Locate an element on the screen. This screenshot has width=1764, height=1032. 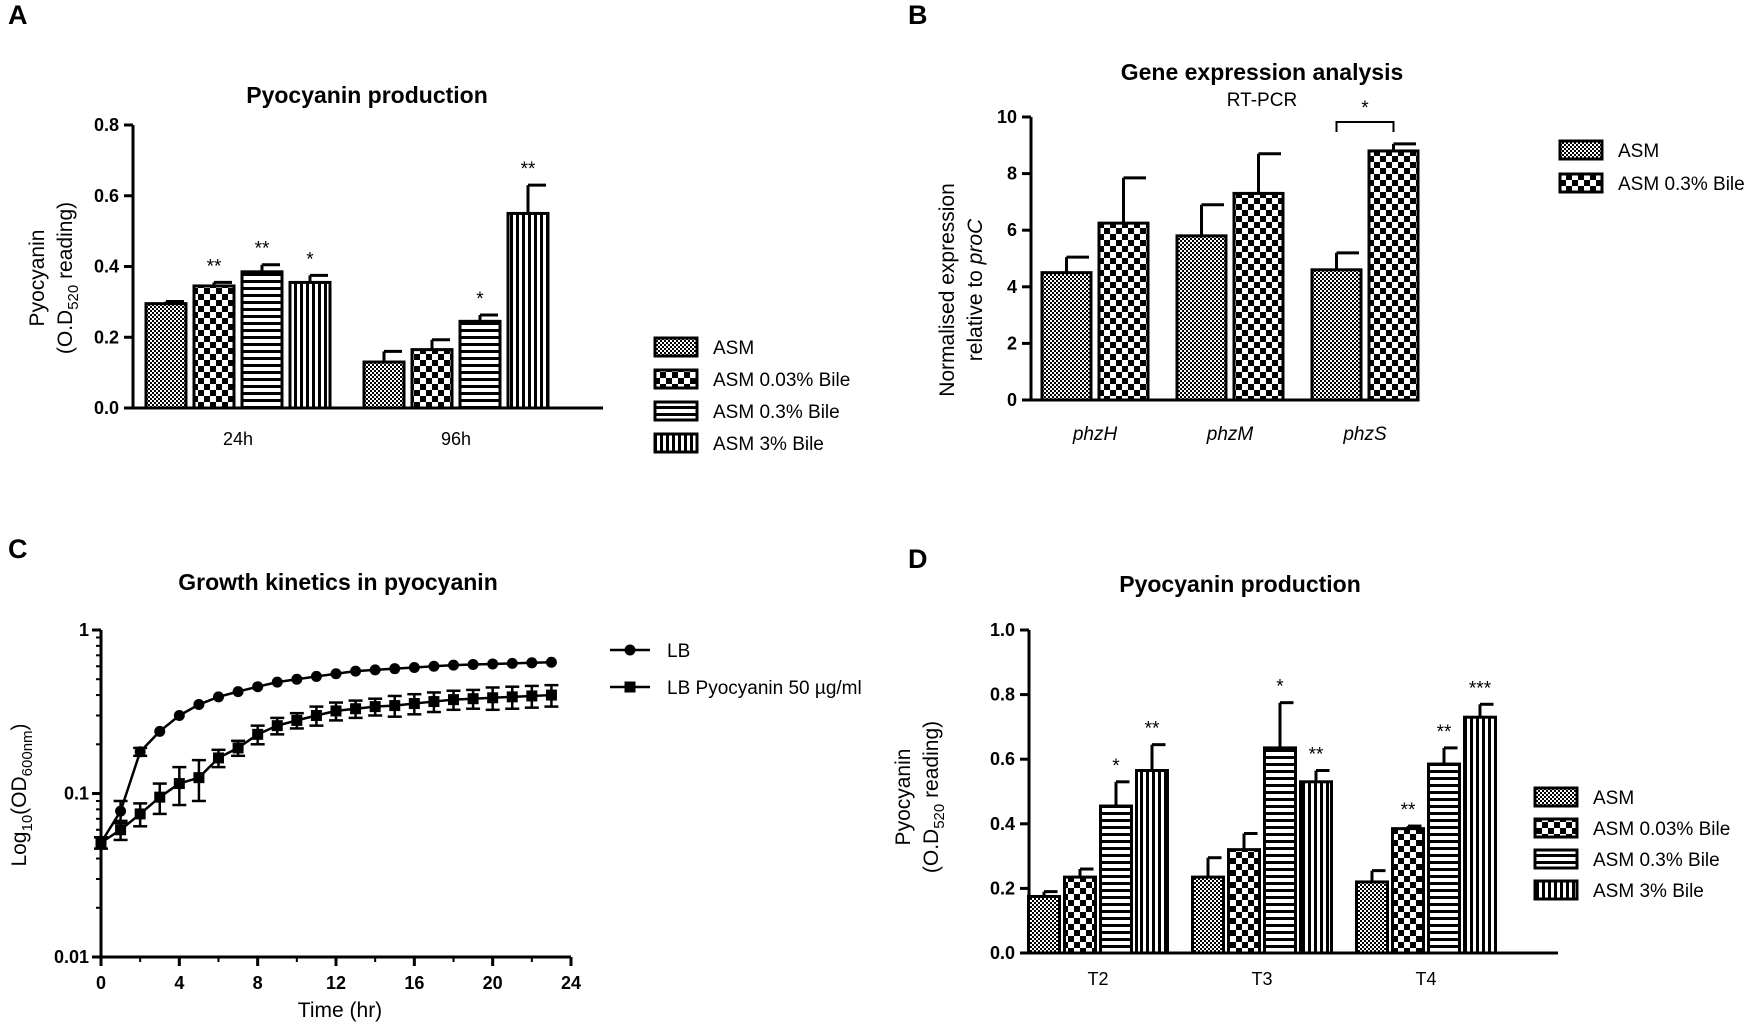
y-tick-label: 1.0 is located at coordinates (1002, 630).